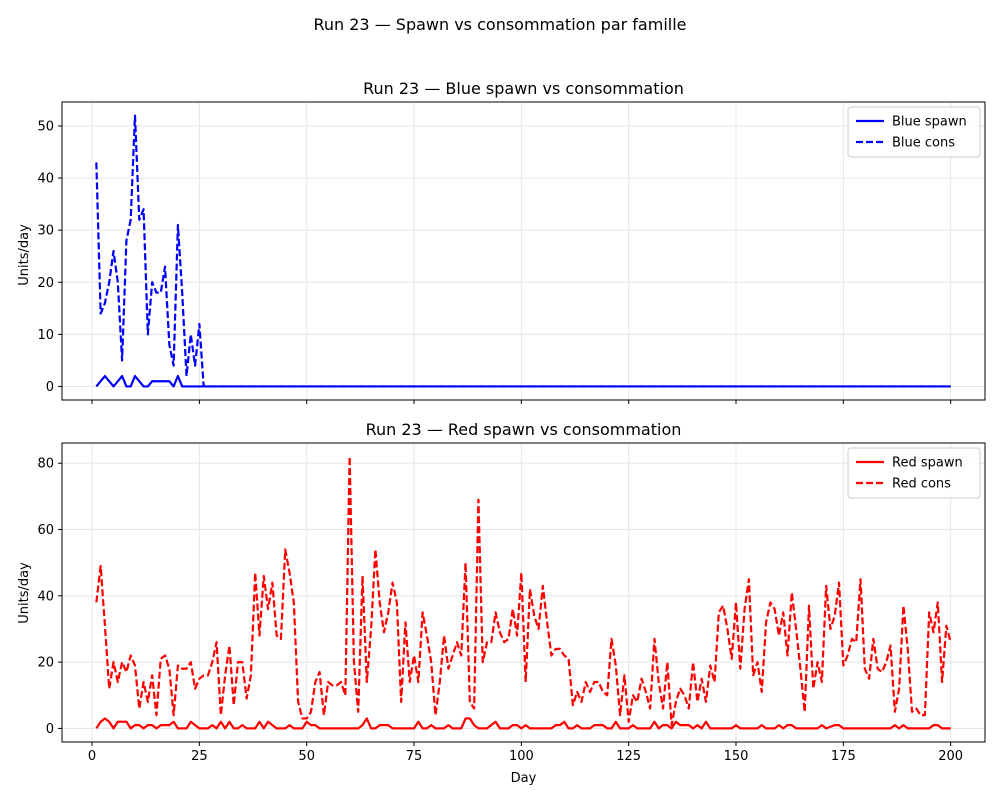 The image size is (1000, 800). Describe the element at coordinates (923, 143) in the screenshot. I see `blue-chart-legend-label: Blue cons` at that location.